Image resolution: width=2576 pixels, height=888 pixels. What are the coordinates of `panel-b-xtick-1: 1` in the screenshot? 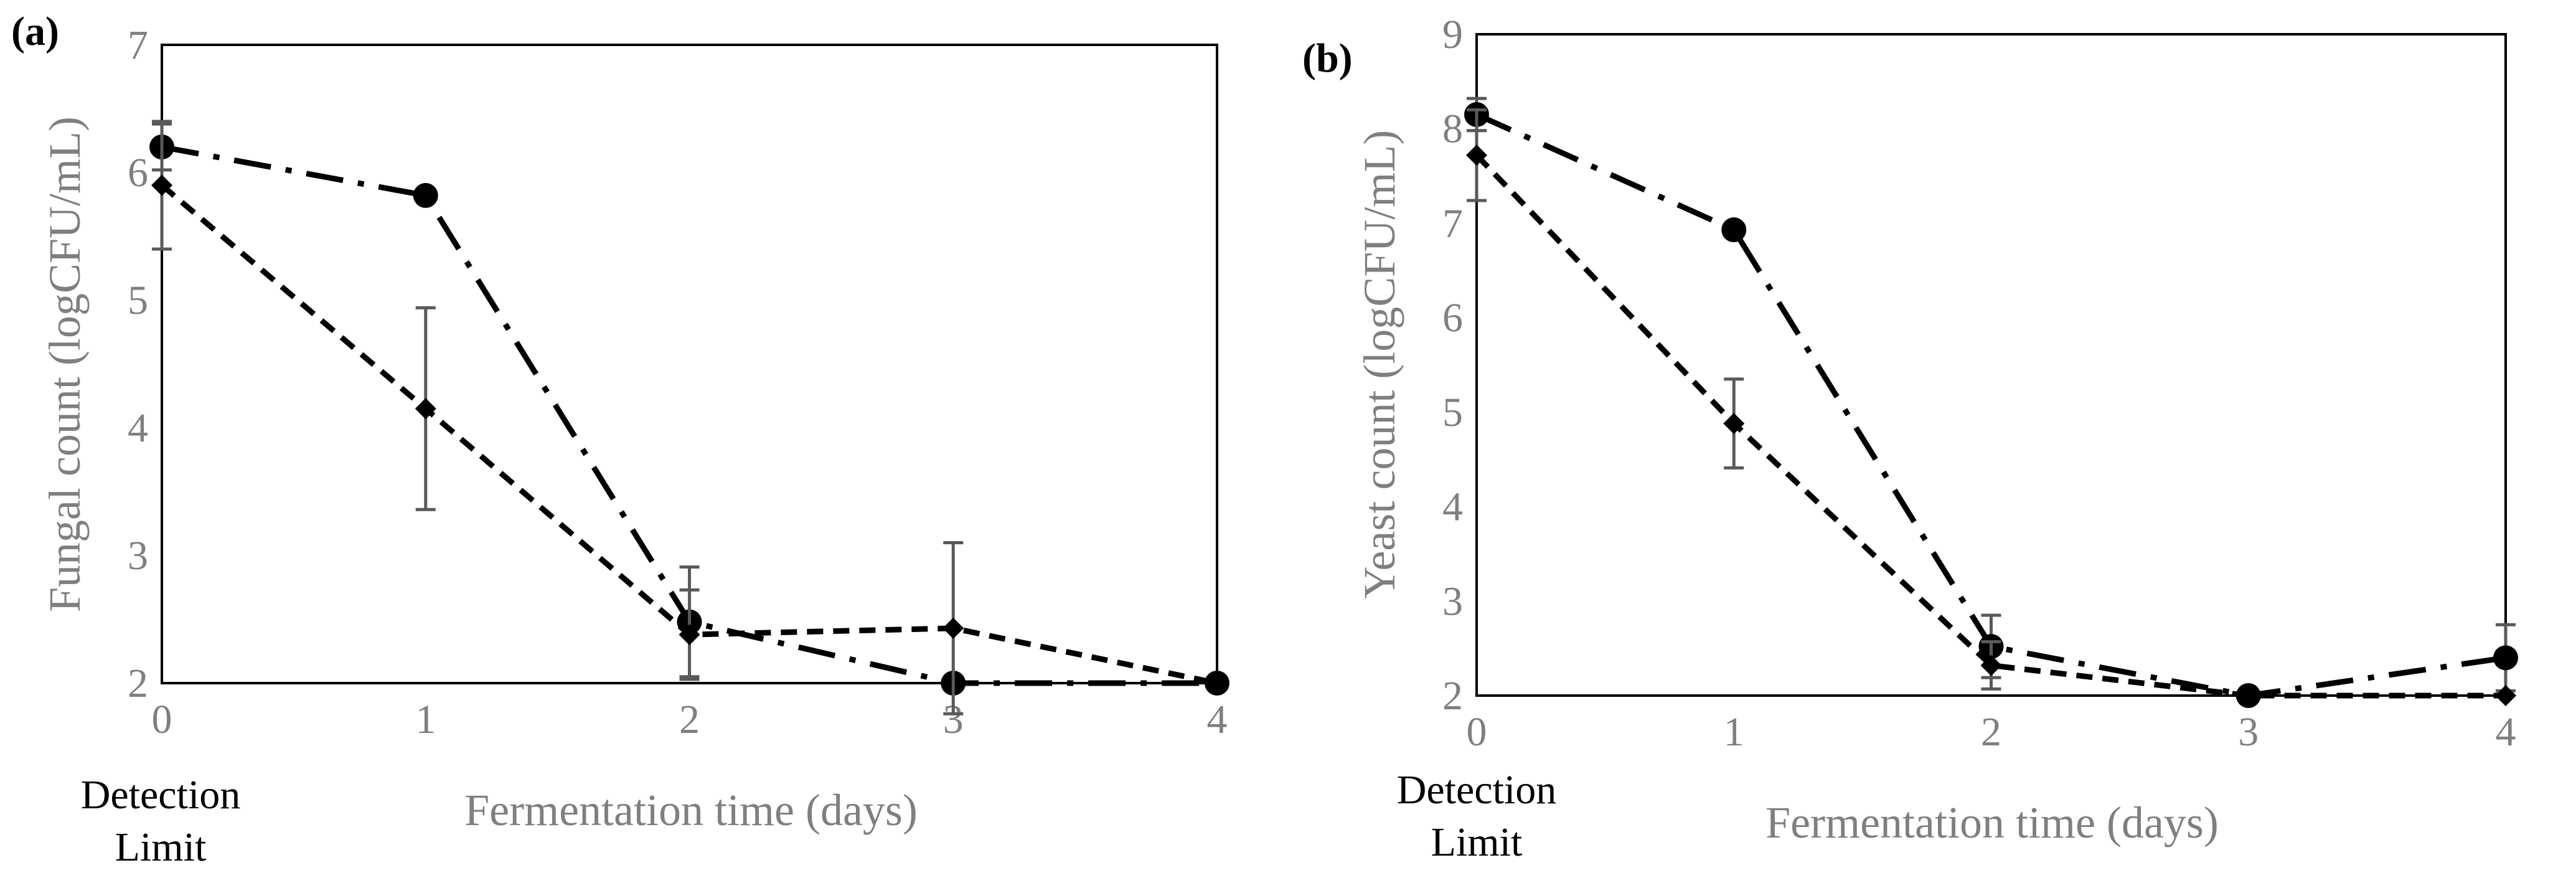 It's located at (1734, 732).